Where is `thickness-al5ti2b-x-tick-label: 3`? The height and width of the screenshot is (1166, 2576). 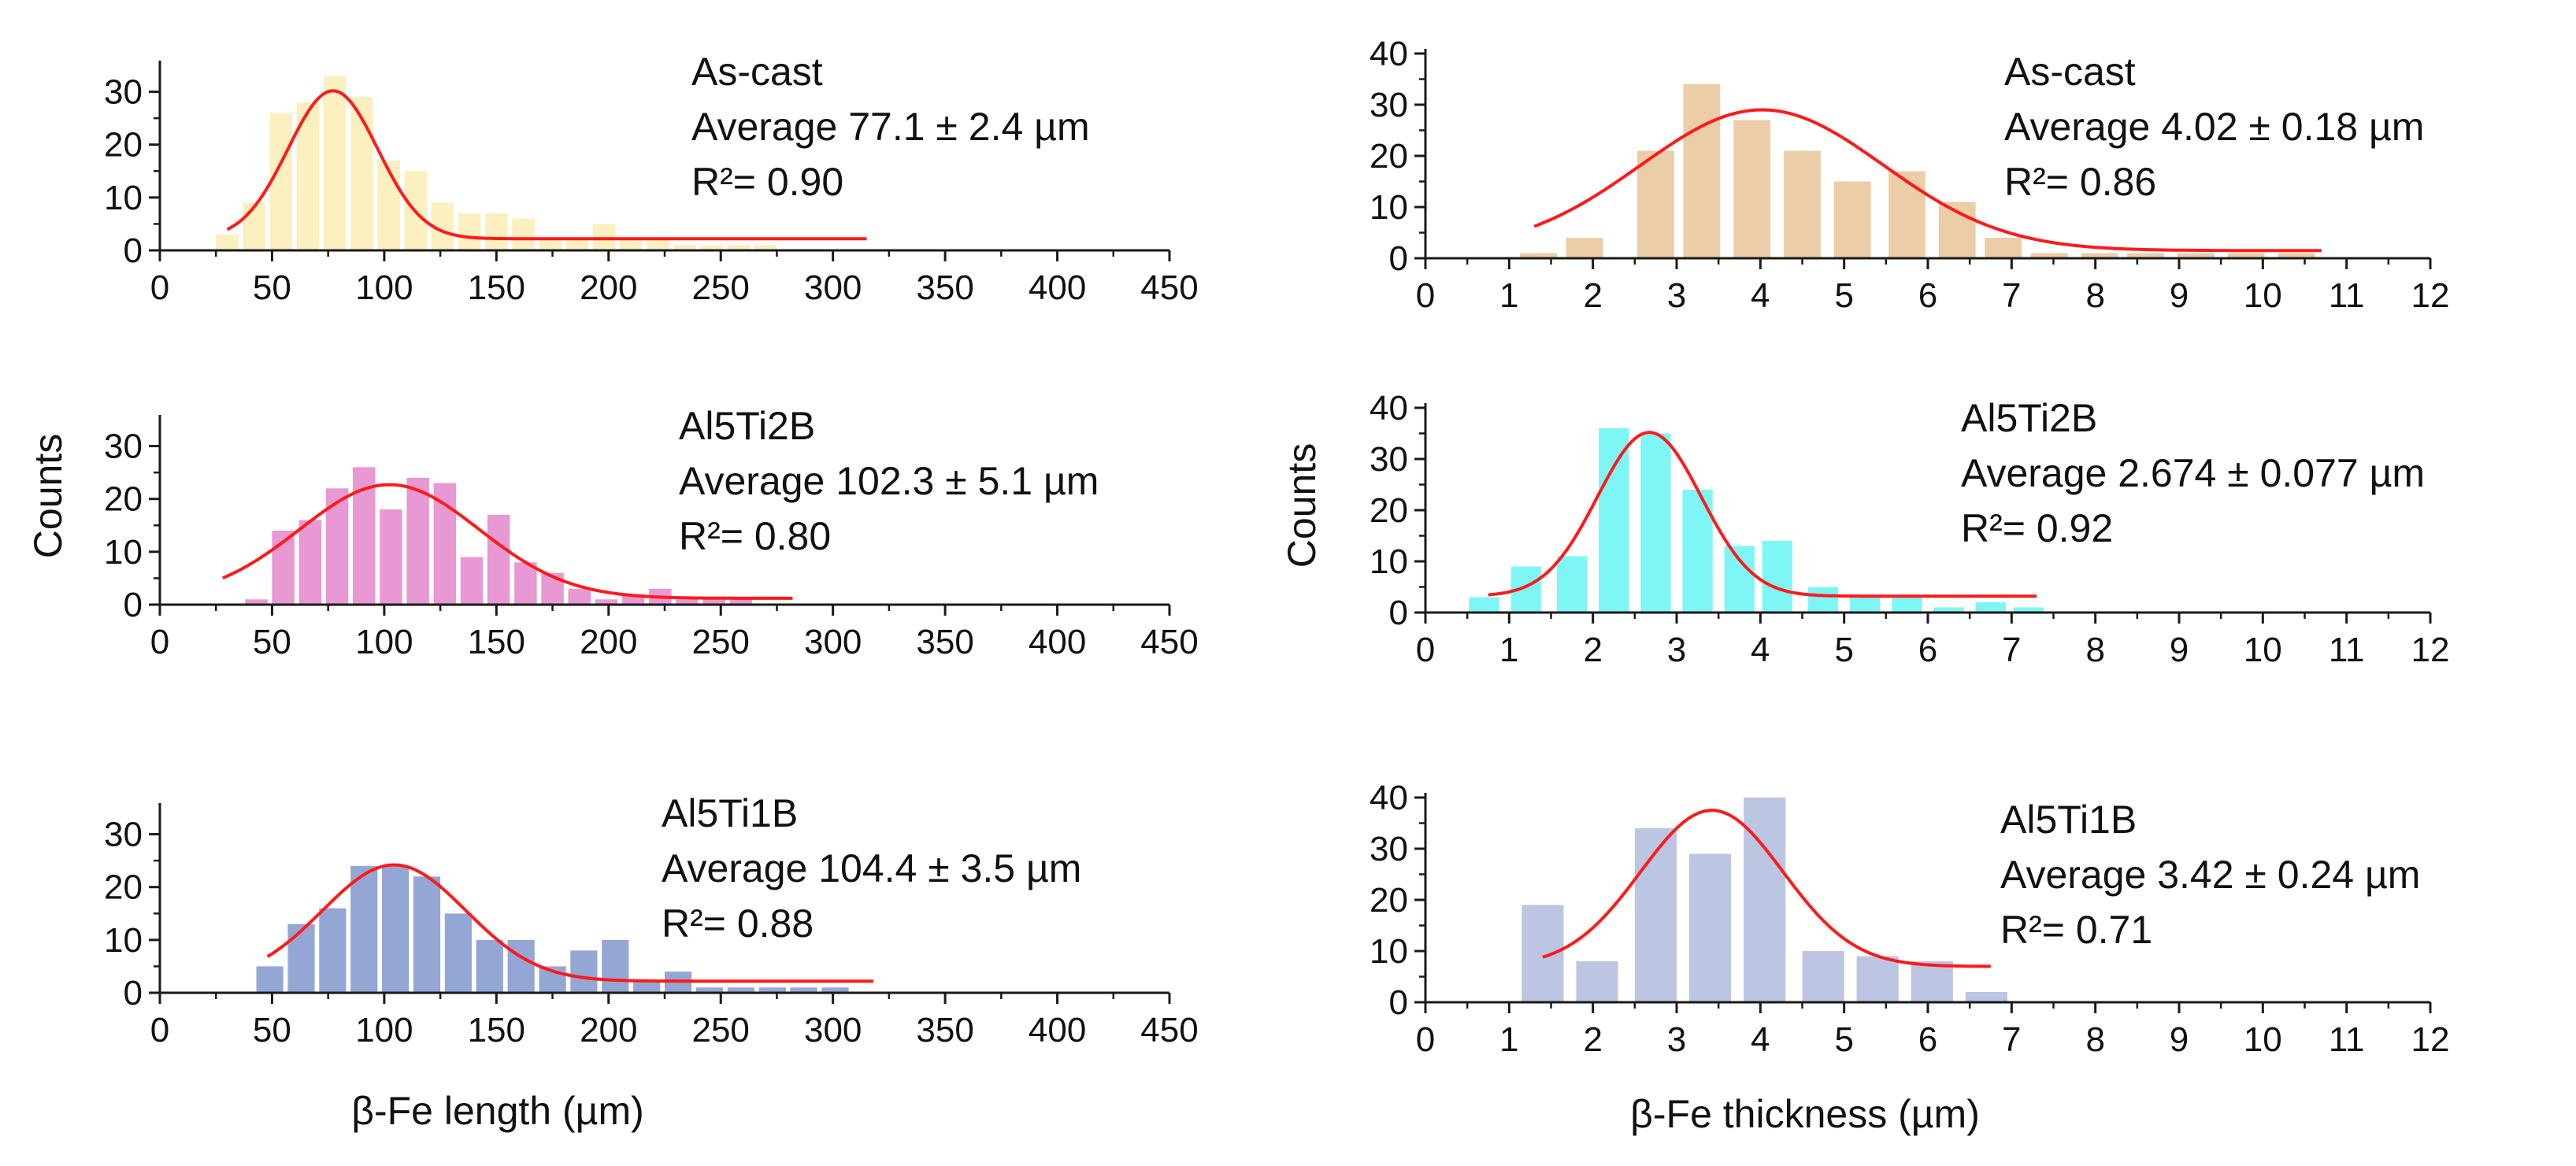
thickness-al5ti2b-x-tick-label: 3 is located at coordinates (1676, 650).